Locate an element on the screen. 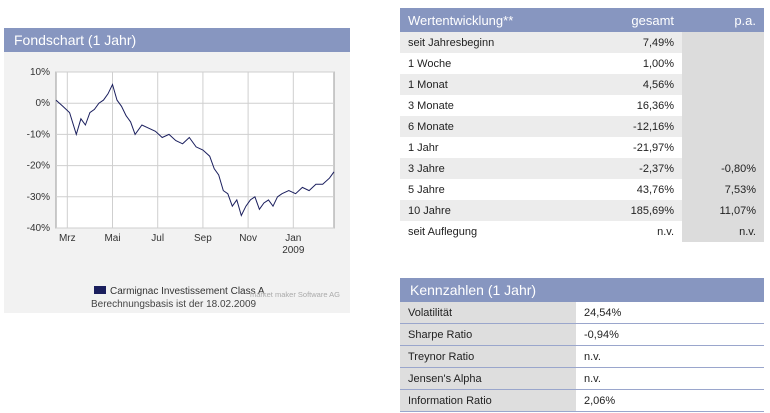  performance-cell-label: 1 Monat is located at coordinates (495, 84).